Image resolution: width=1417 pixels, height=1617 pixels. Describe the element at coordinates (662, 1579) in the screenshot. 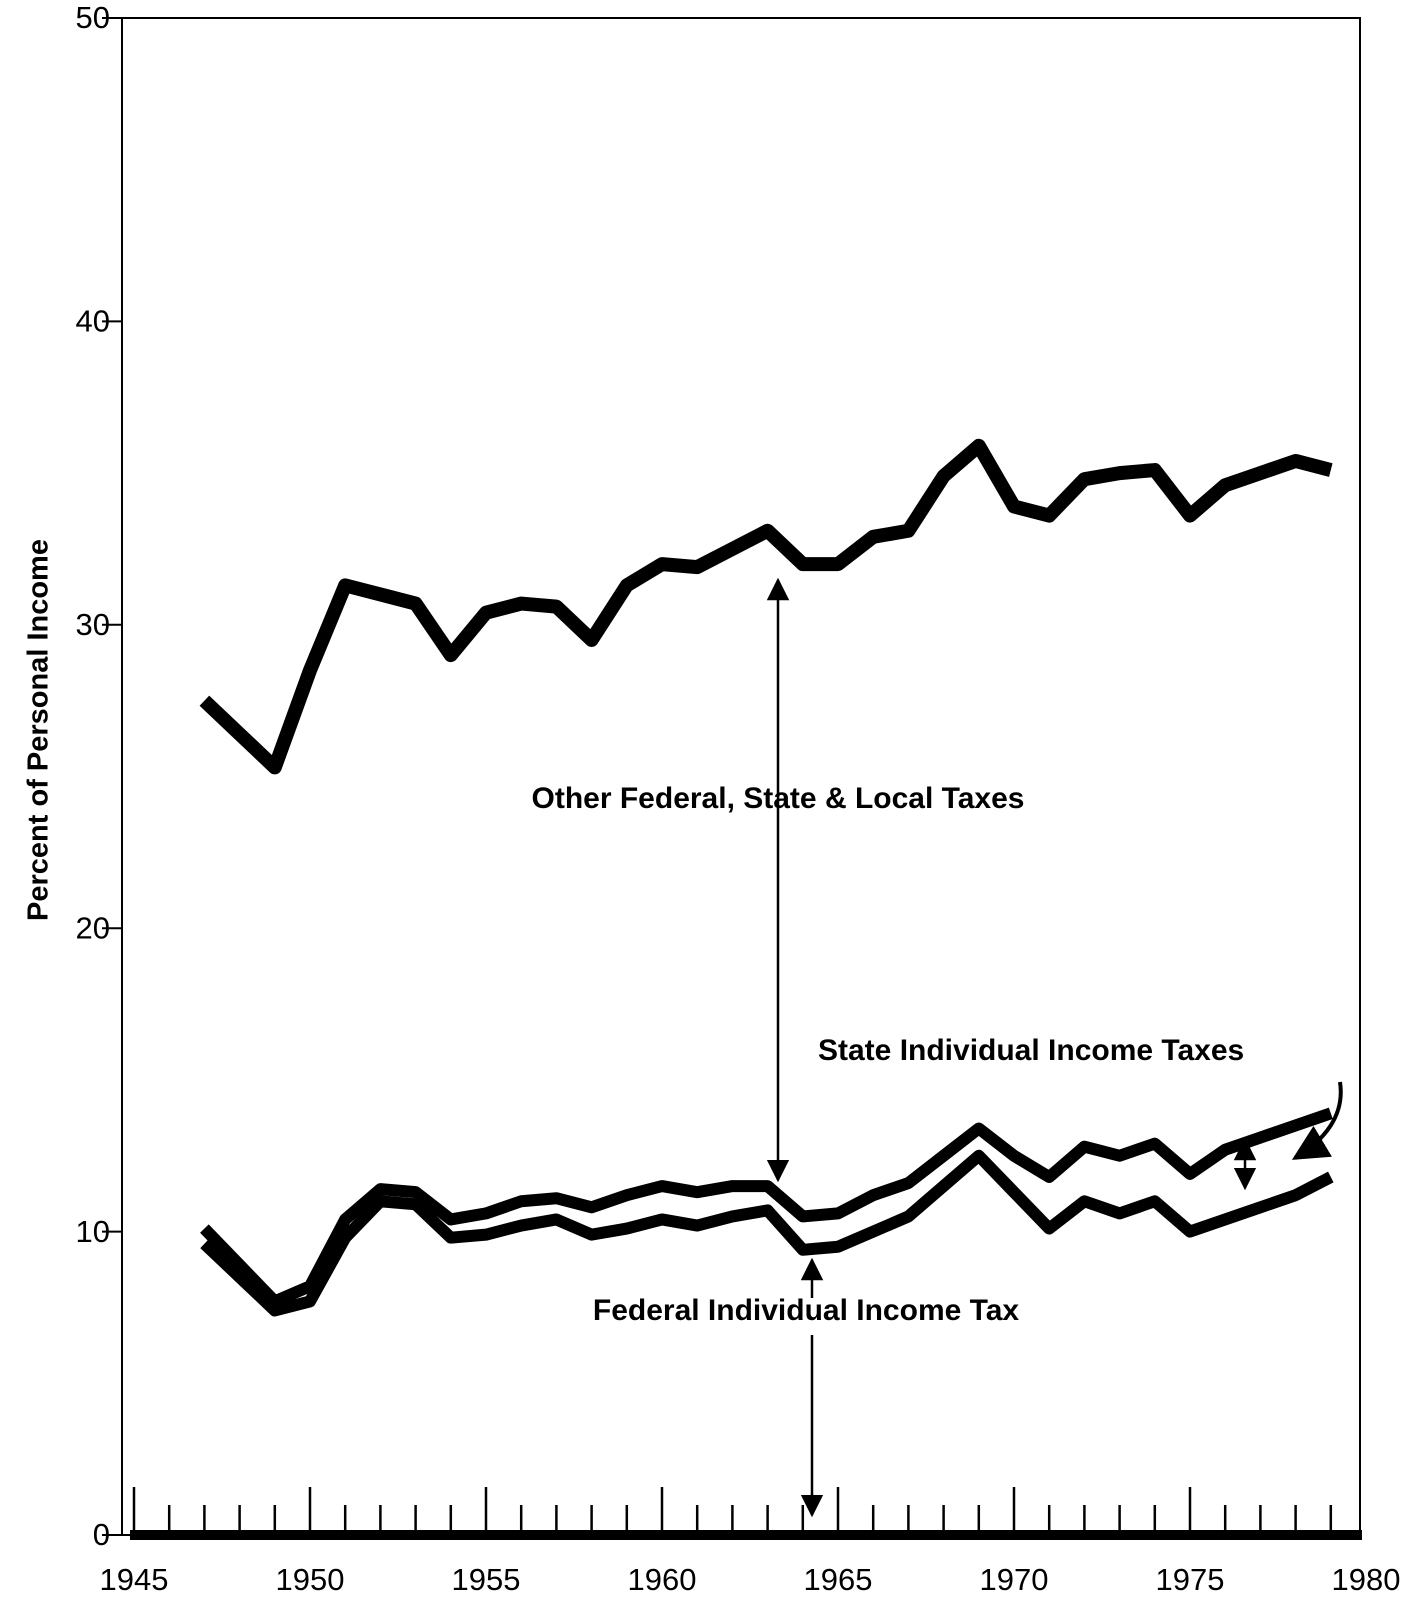

I see `x-tick-label: 1960` at that location.